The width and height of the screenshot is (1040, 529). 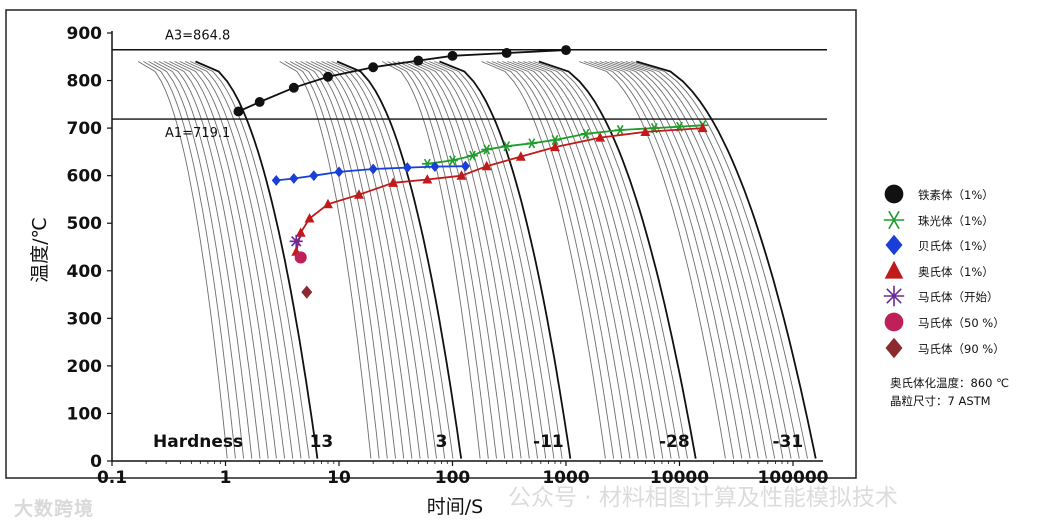 What do you see at coordinates (198, 442) in the screenshot?
I see `hardness-label: Hardness` at bounding box center [198, 442].